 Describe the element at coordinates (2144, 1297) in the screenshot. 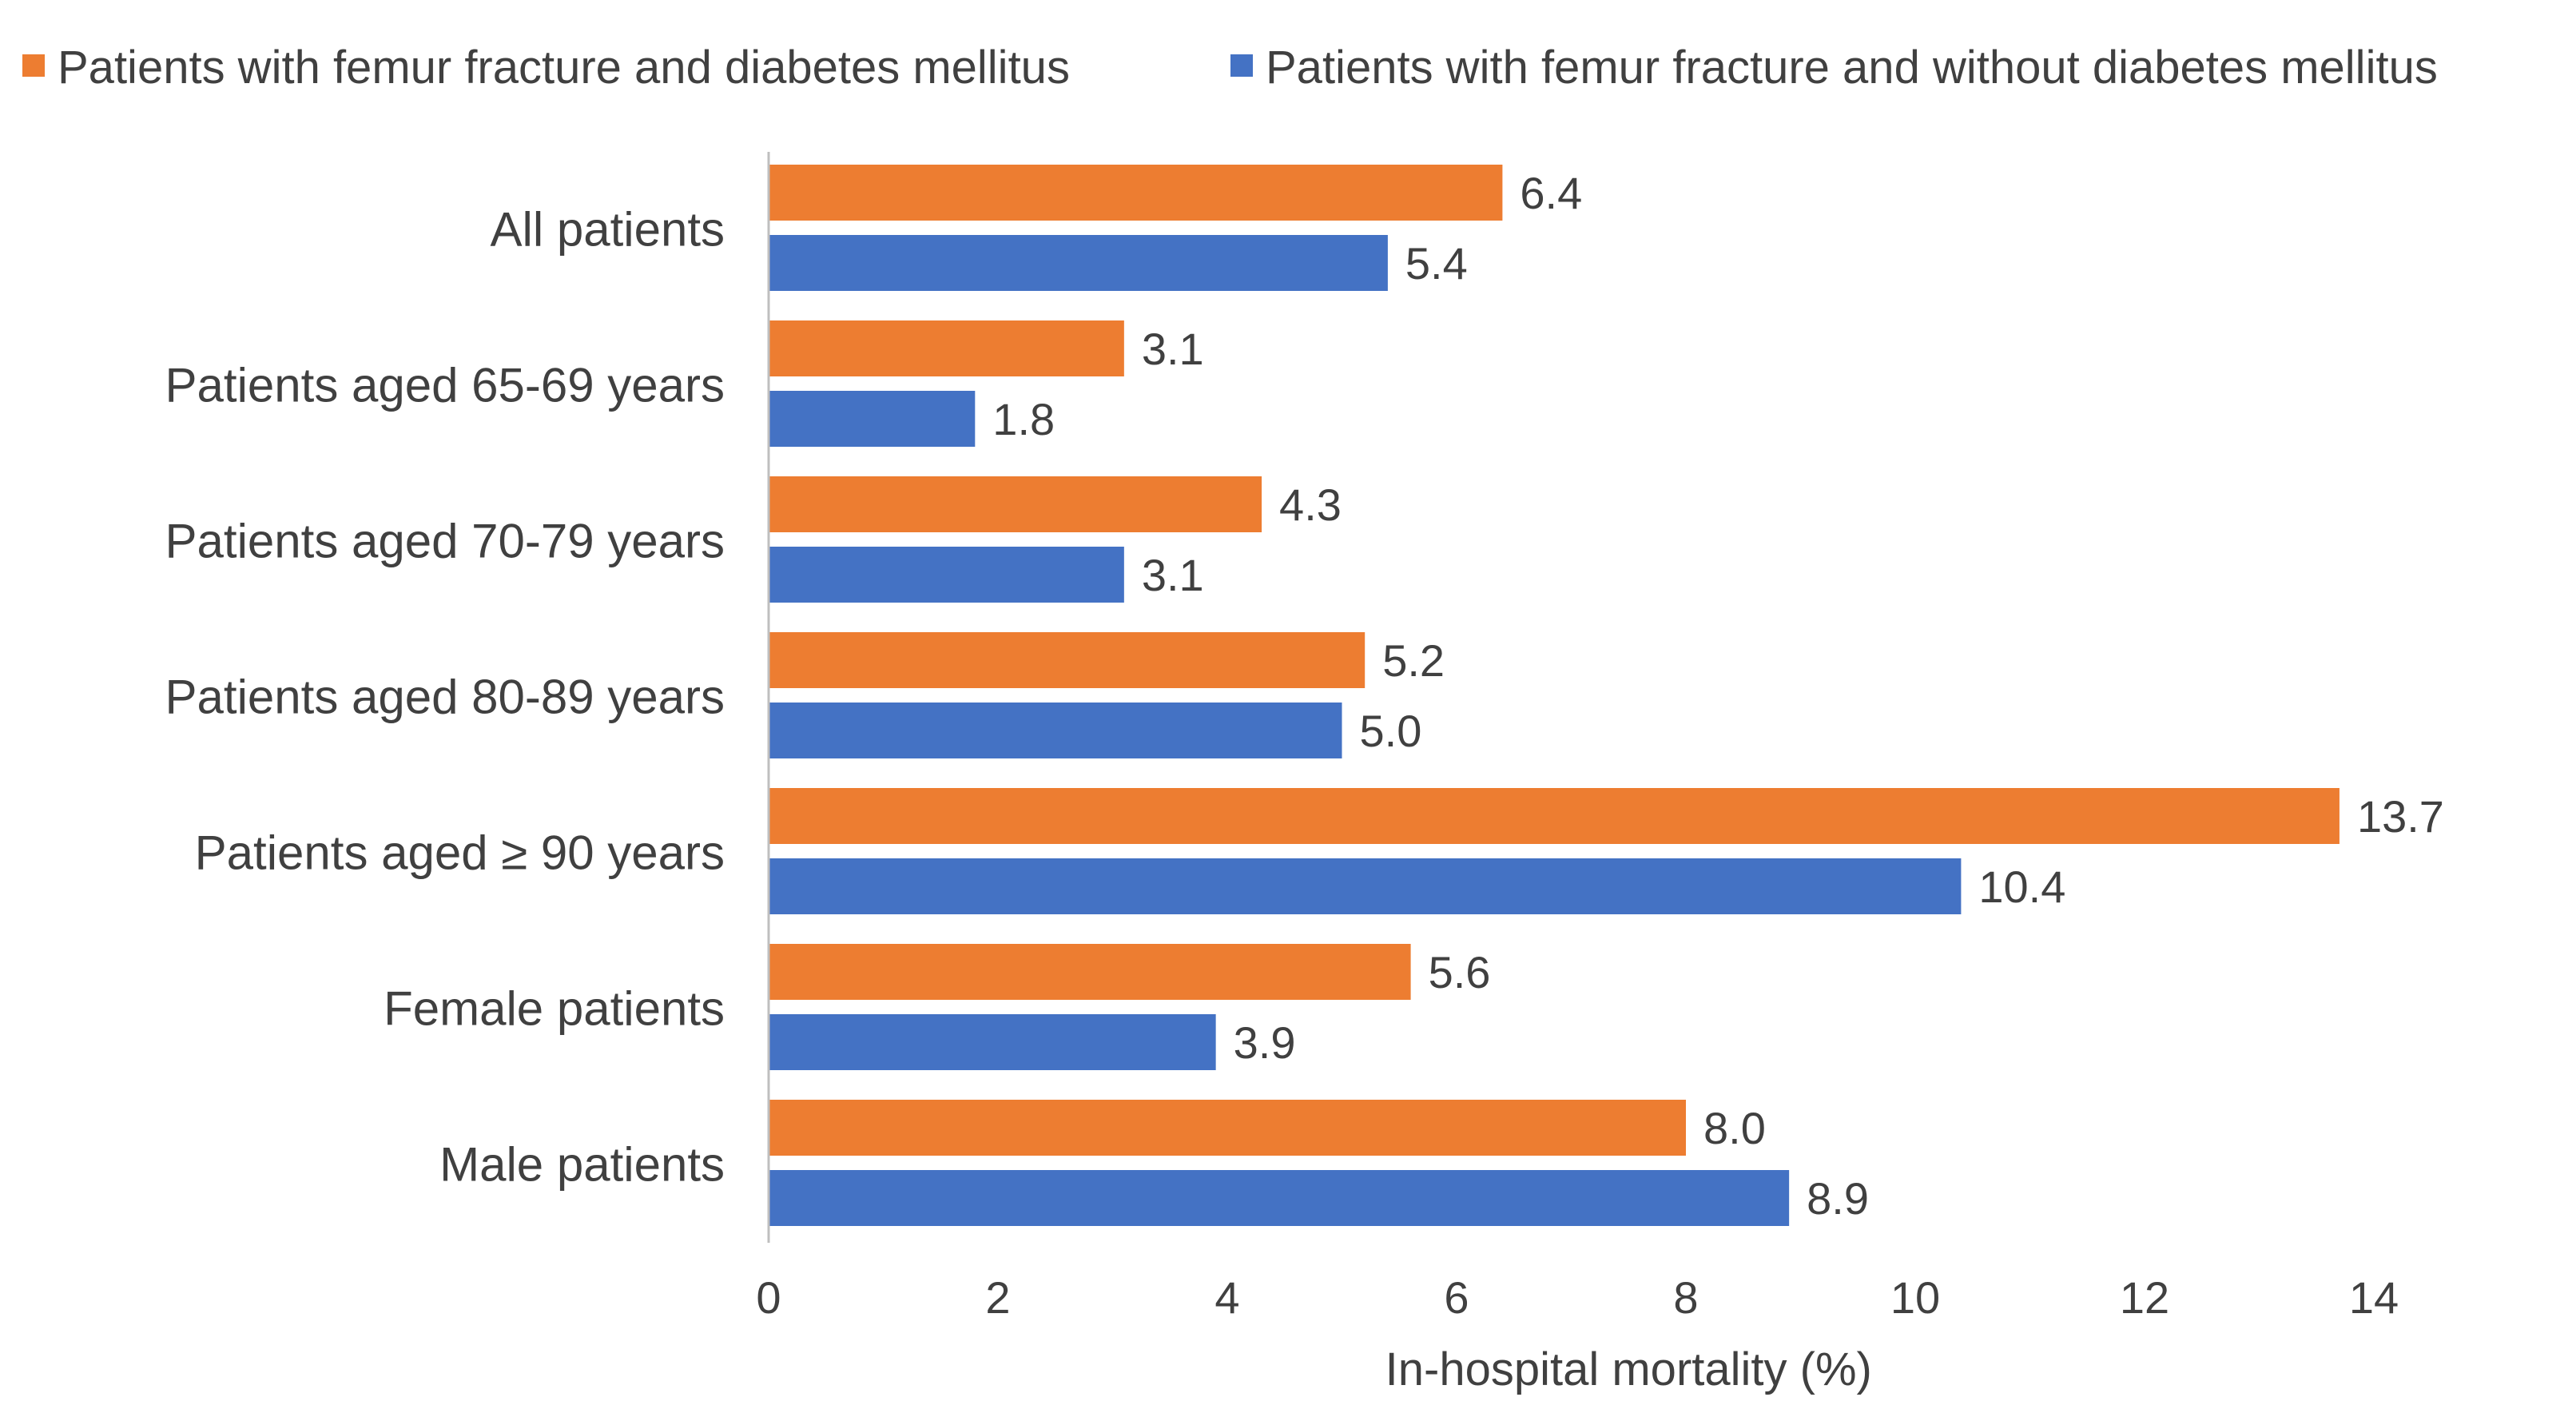

I see `x-tick-label: 12` at that location.